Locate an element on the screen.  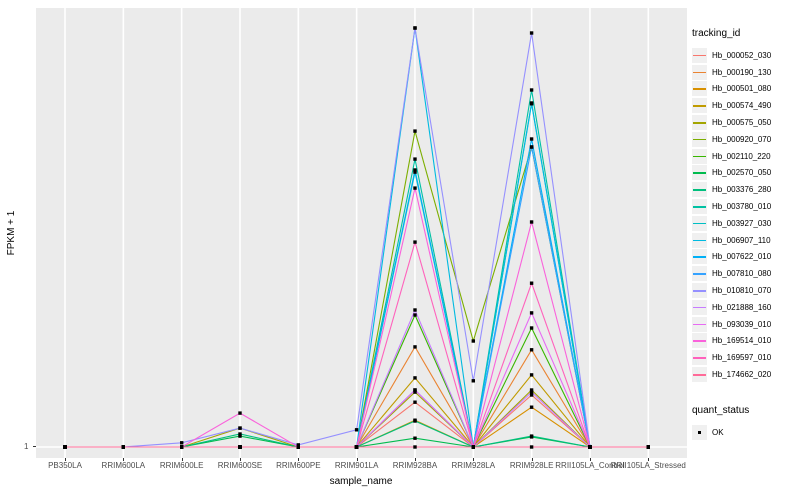
legend-entry-Hb_021888_160: Hb_021888_160 is located at coordinates (745, 307).